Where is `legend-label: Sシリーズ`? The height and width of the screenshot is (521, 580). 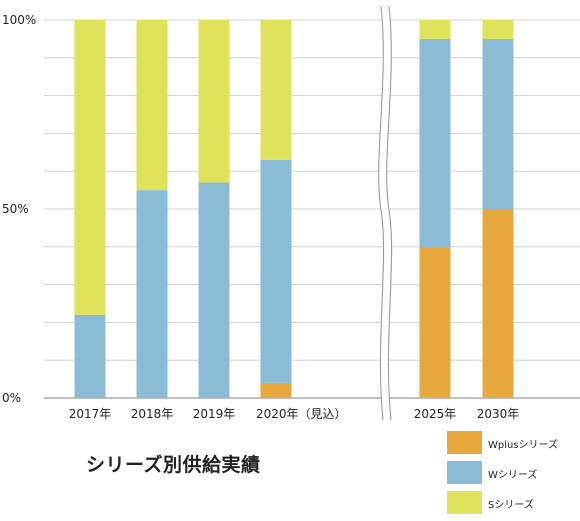 legend-label: Sシリーズ is located at coordinates (511, 505).